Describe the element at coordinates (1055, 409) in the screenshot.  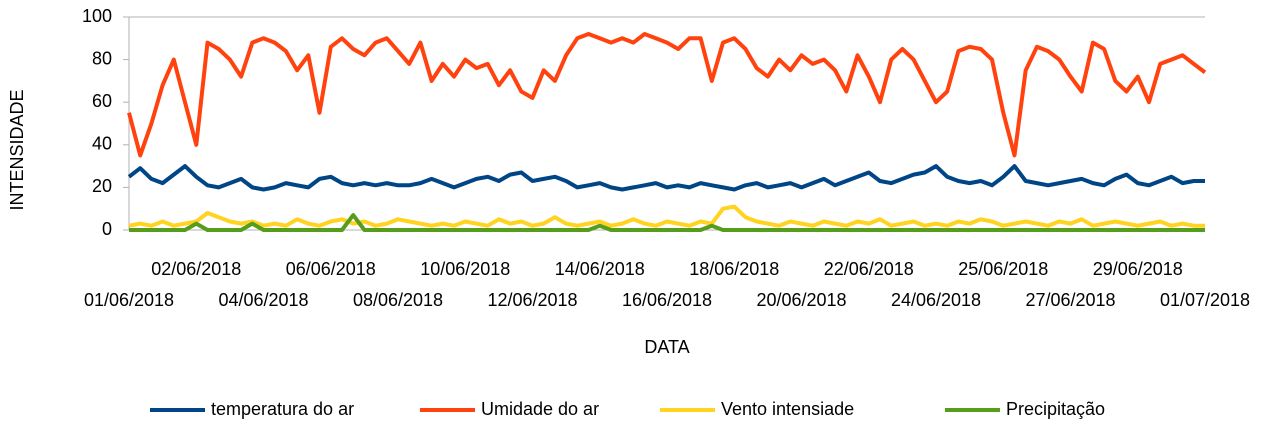
I see `legend-label: Precipitação` at that location.